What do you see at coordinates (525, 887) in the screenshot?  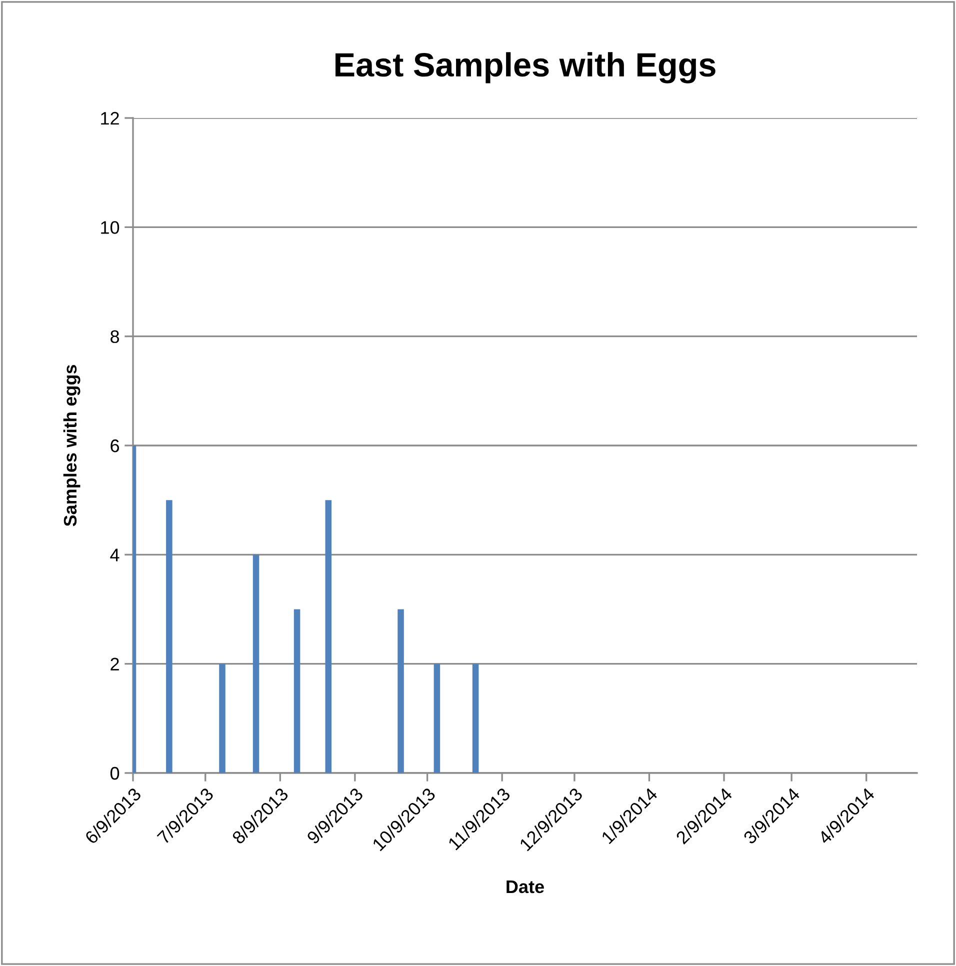 I see `x-axis-title: Date` at bounding box center [525, 887].